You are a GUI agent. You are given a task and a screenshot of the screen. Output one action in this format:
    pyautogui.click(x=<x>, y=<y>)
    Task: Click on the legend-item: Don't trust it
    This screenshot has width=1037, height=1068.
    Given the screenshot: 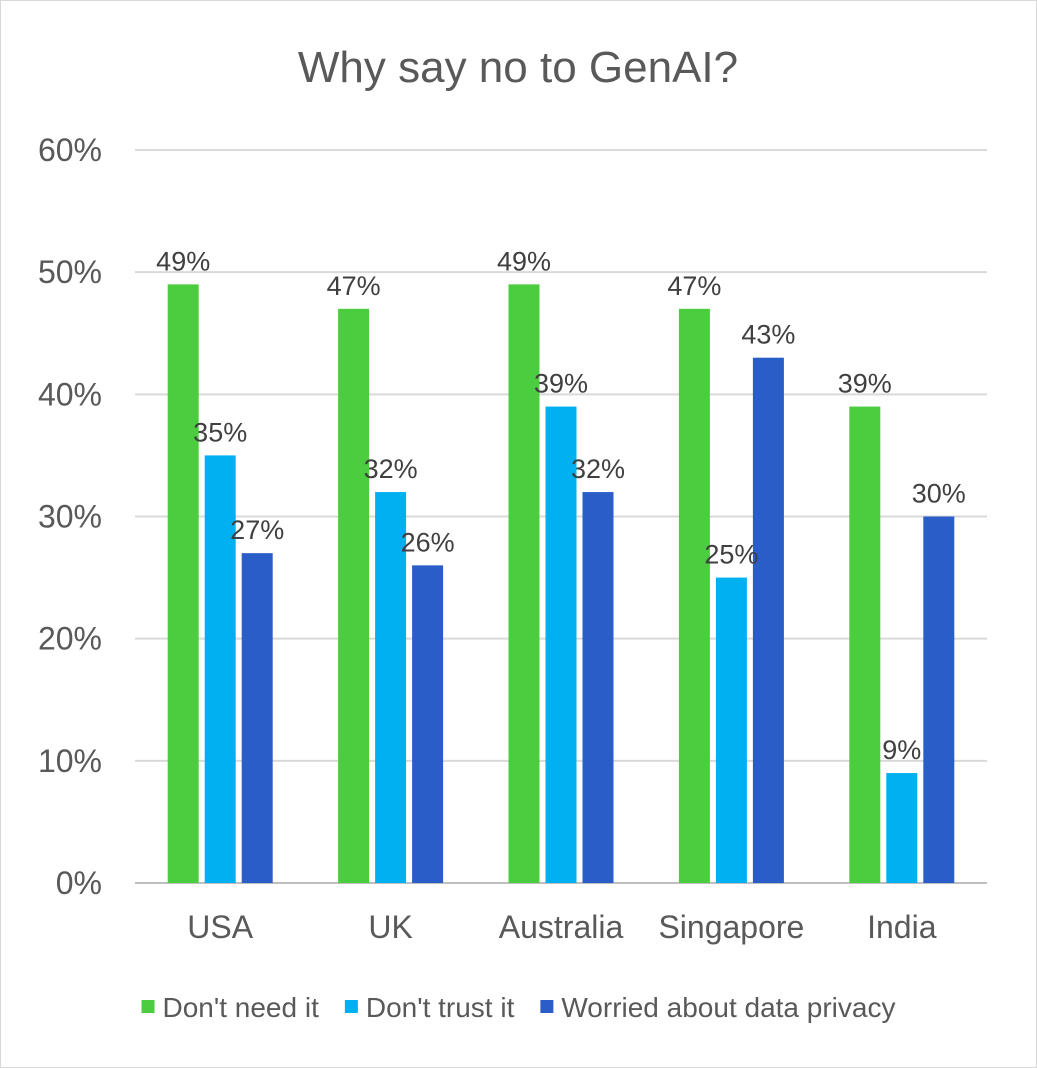 What is the action you would take?
    pyautogui.click(x=429, y=1007)
    